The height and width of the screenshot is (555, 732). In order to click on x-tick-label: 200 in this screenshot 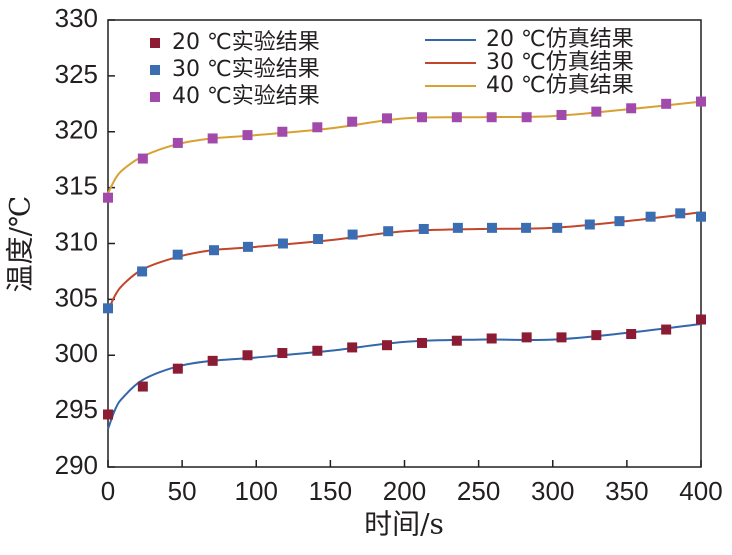, I will do `click(404, 491)`.